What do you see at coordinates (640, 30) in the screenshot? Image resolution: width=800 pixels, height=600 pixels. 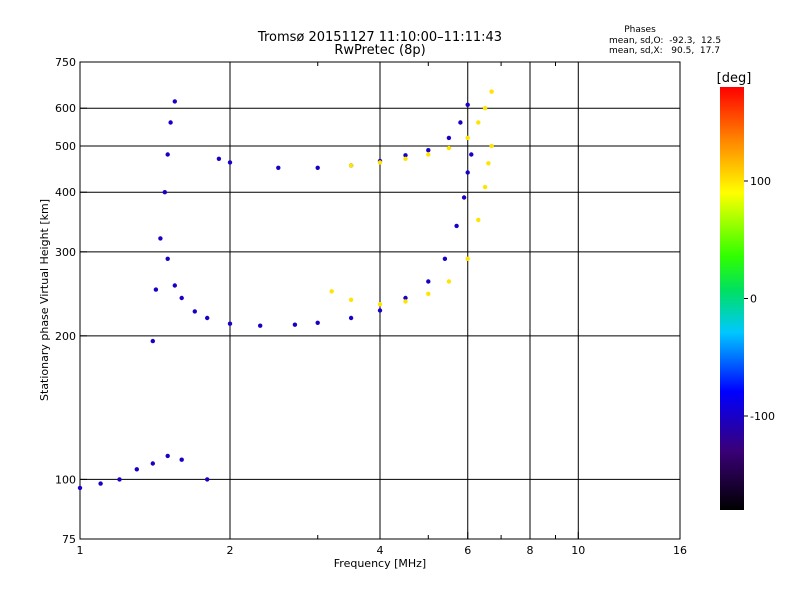 I see `phase-stats-heading: Phases` at bounding box center [640, 30].